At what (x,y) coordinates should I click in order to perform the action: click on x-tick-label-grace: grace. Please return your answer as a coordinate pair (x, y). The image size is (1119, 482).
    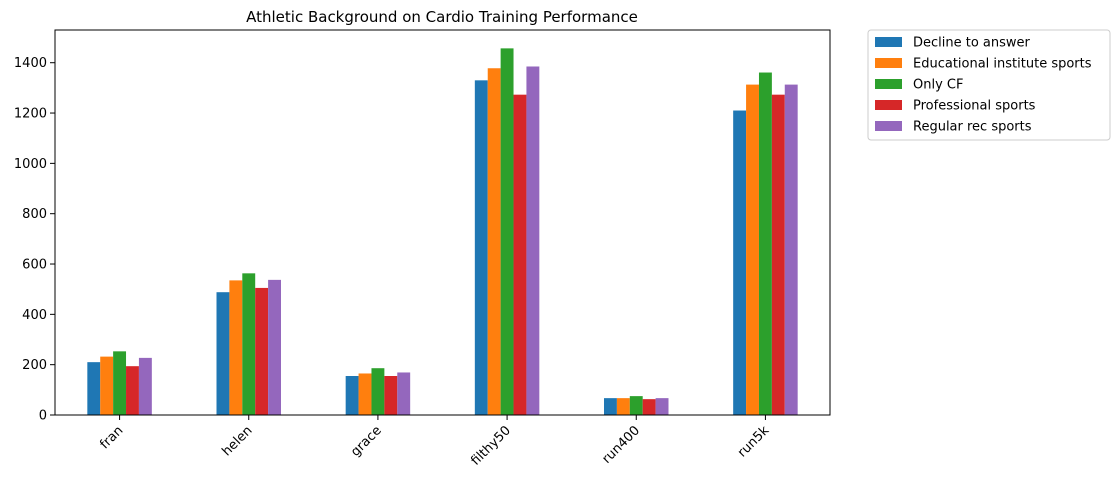
    Looking at the image, I should click on (366, 441).